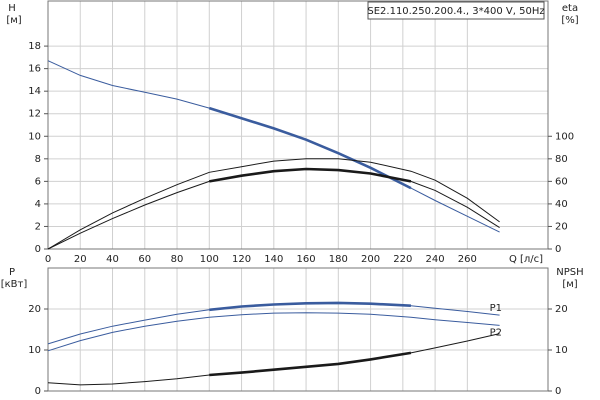 The height and width of the screenshot is (400, 600). Describe the element at coordinates (561, 204) in the screenshot. I see `y2-tick-label: 40` at that location.